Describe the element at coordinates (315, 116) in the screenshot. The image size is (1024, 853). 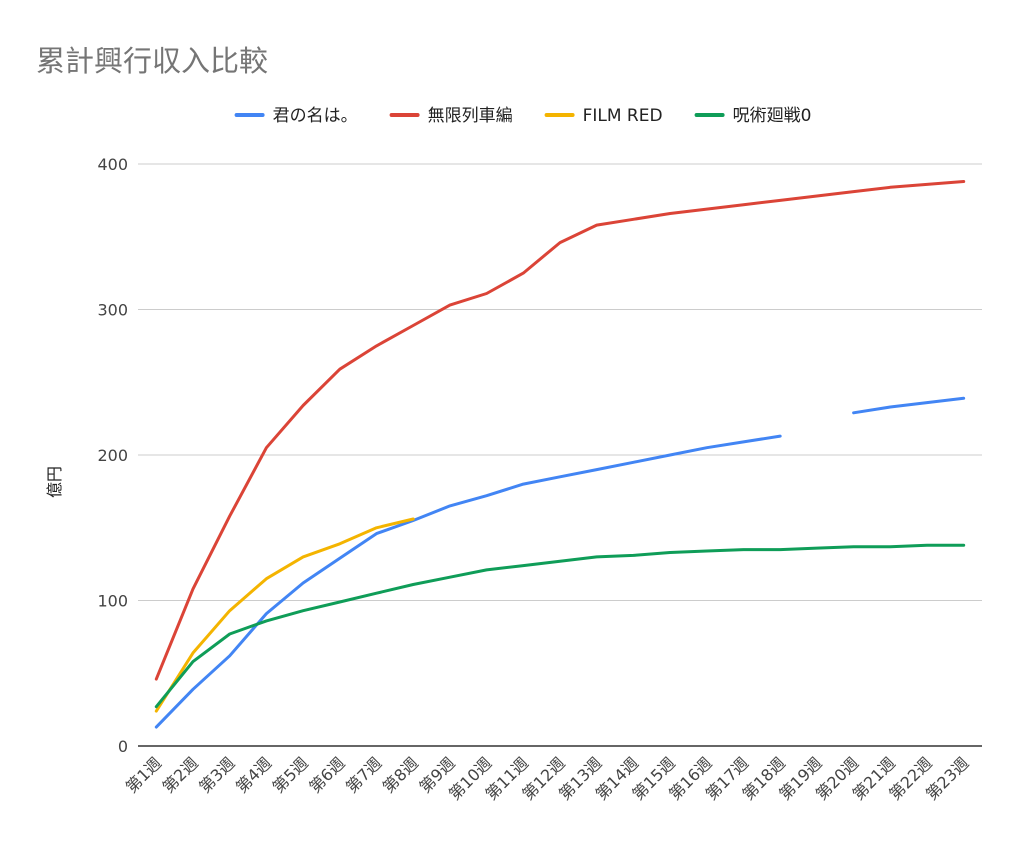
I see `legend-label: 君の名は。` at that location.